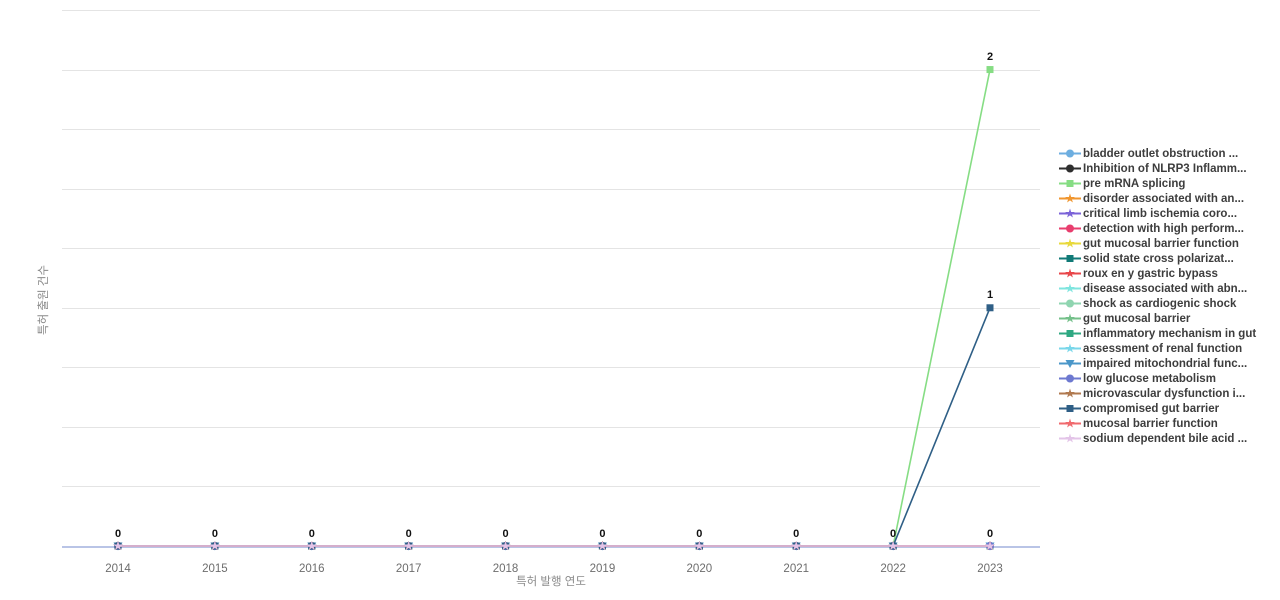 Image resolution: width=1280 pixels, height=600 pixels. What do you see at coordinates (796, 569) in the screenshot?
I see `x-axis-tick-label: 2021` at bounding box center [796, 569].